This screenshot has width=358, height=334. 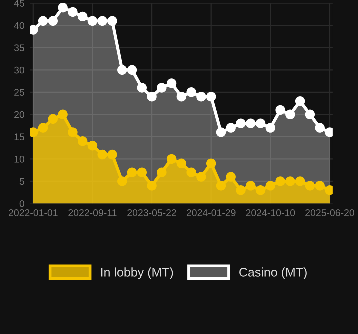 I want to click on y-tick-label: 0, so click(x=22, y=204).